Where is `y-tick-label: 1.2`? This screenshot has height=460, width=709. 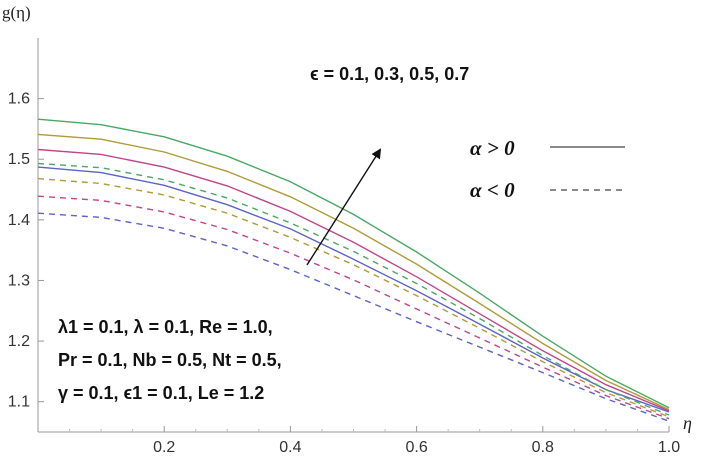
y-tick-label: 1.2 is located at coordinates (19, 341).